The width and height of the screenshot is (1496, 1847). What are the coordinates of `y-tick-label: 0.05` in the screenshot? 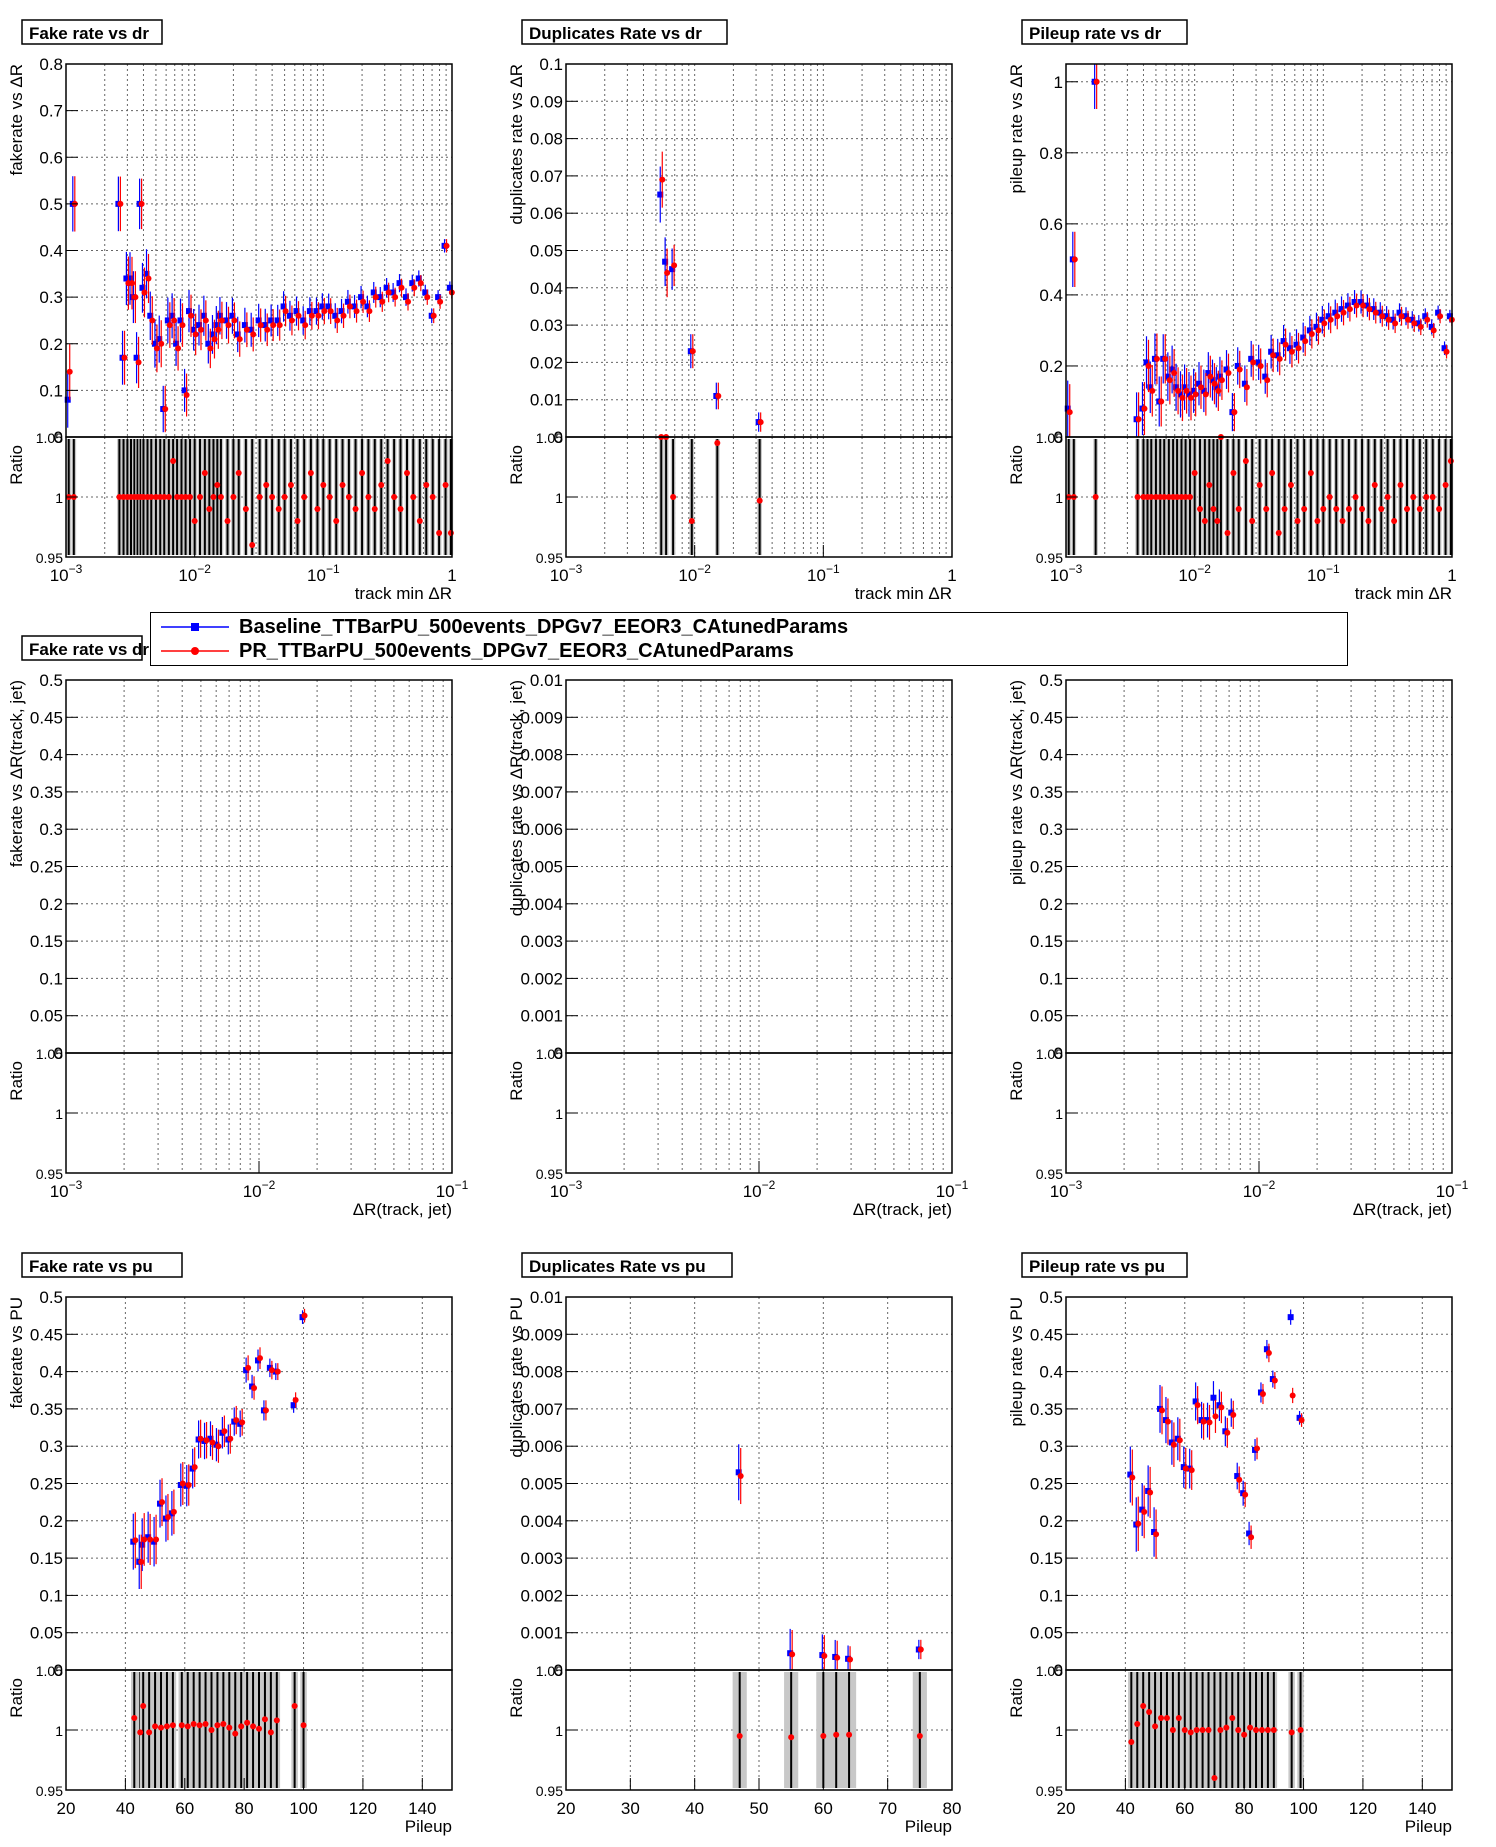 It's located at (1046, 1633).